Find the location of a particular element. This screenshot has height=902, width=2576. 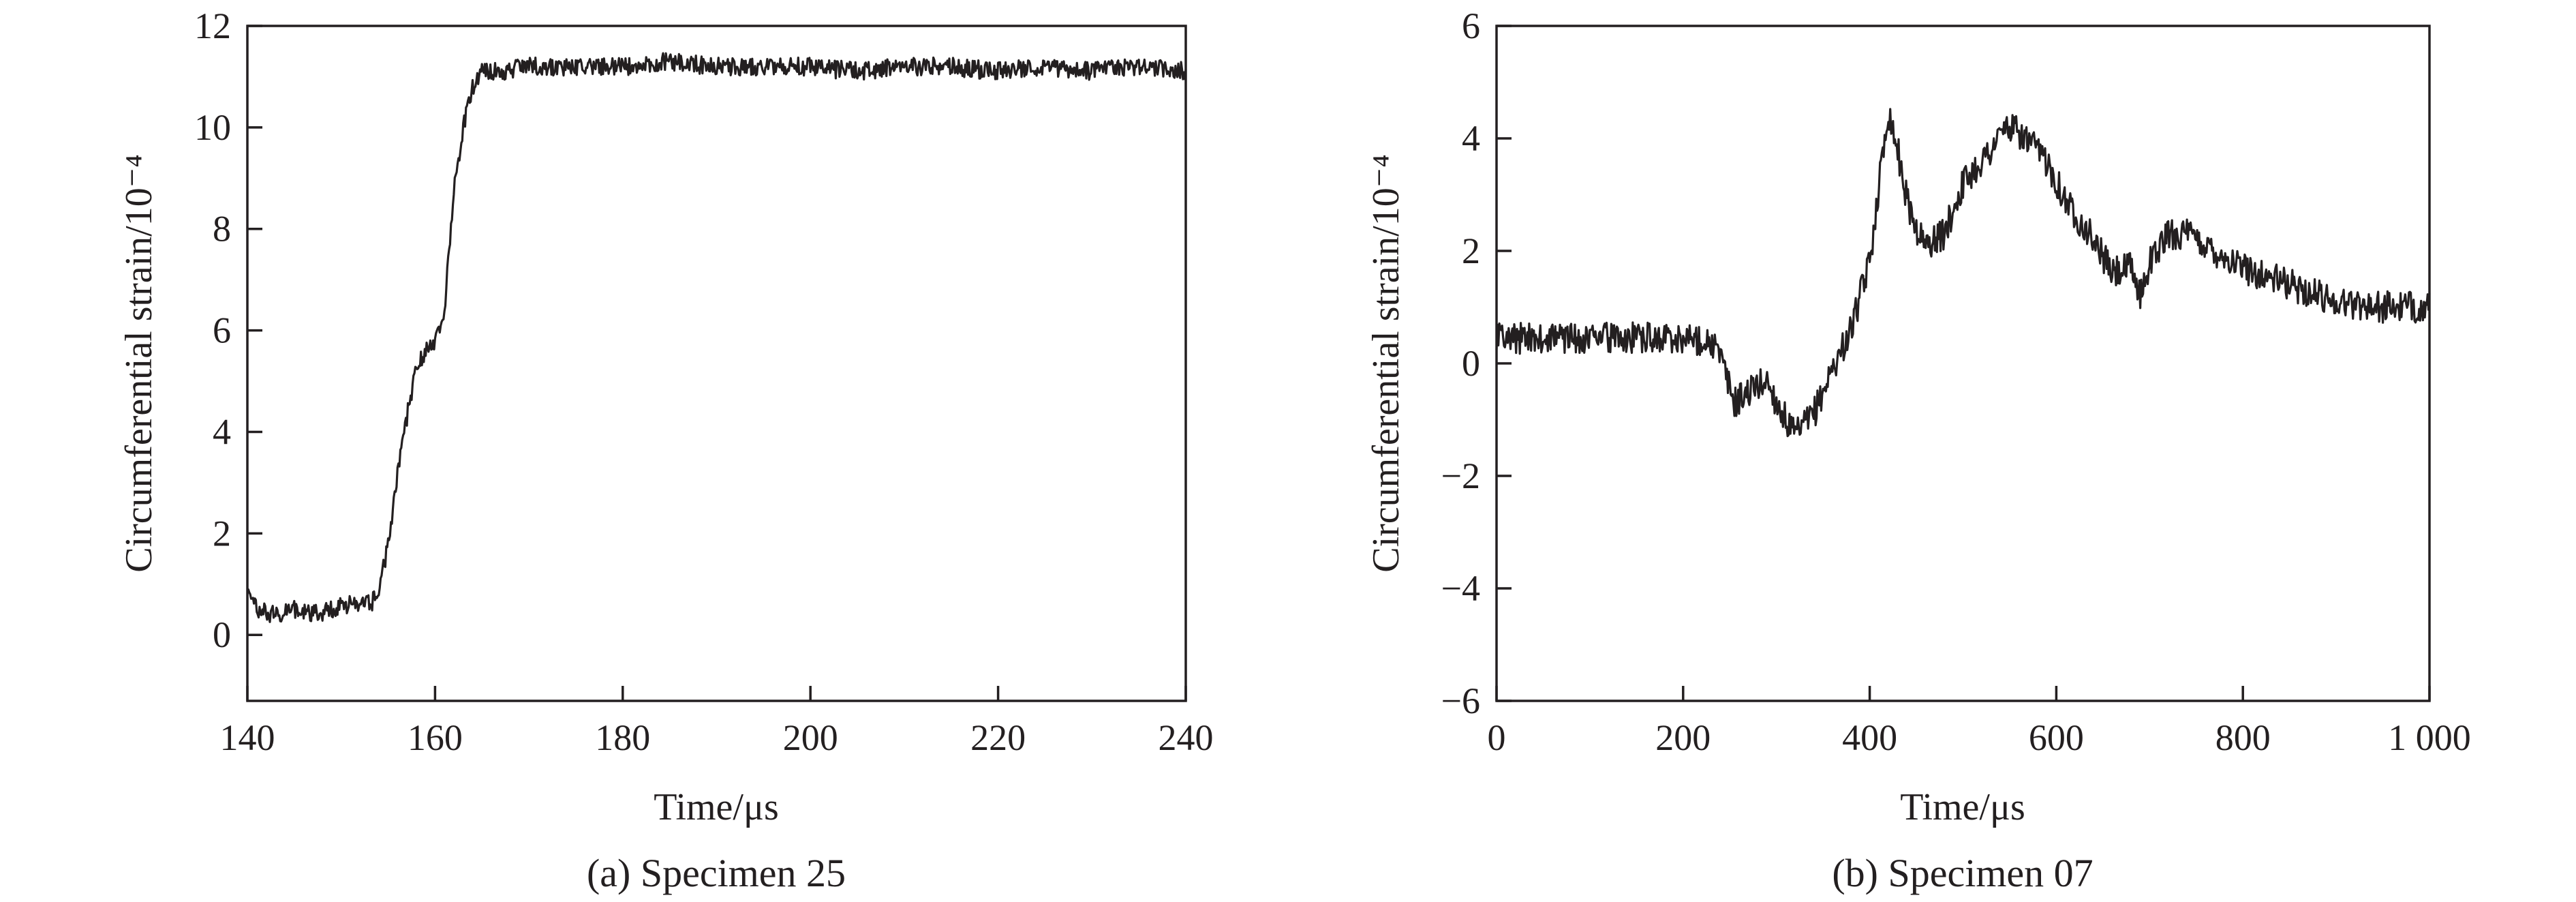

chart-b-y-tick-label: 6 is located at coordinates (1471, 26).